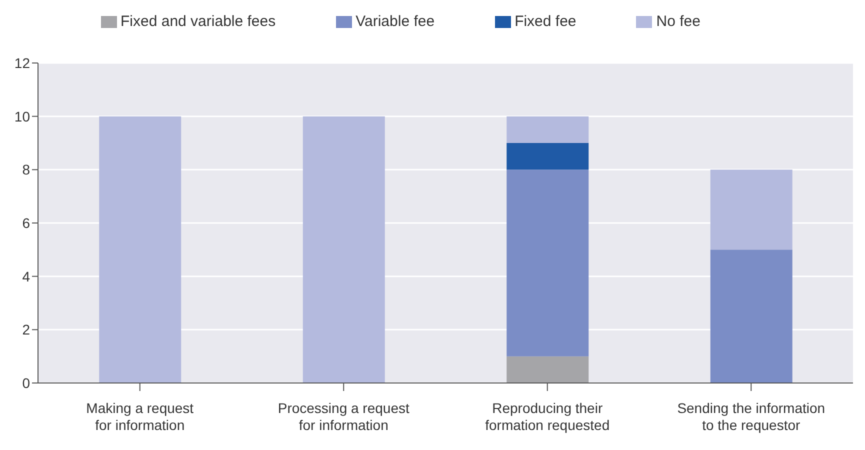  What do you see at coordinates (395, 21) in the screenshot?
I see `legend-label: Variable fee` at bounding box center [395, 21].